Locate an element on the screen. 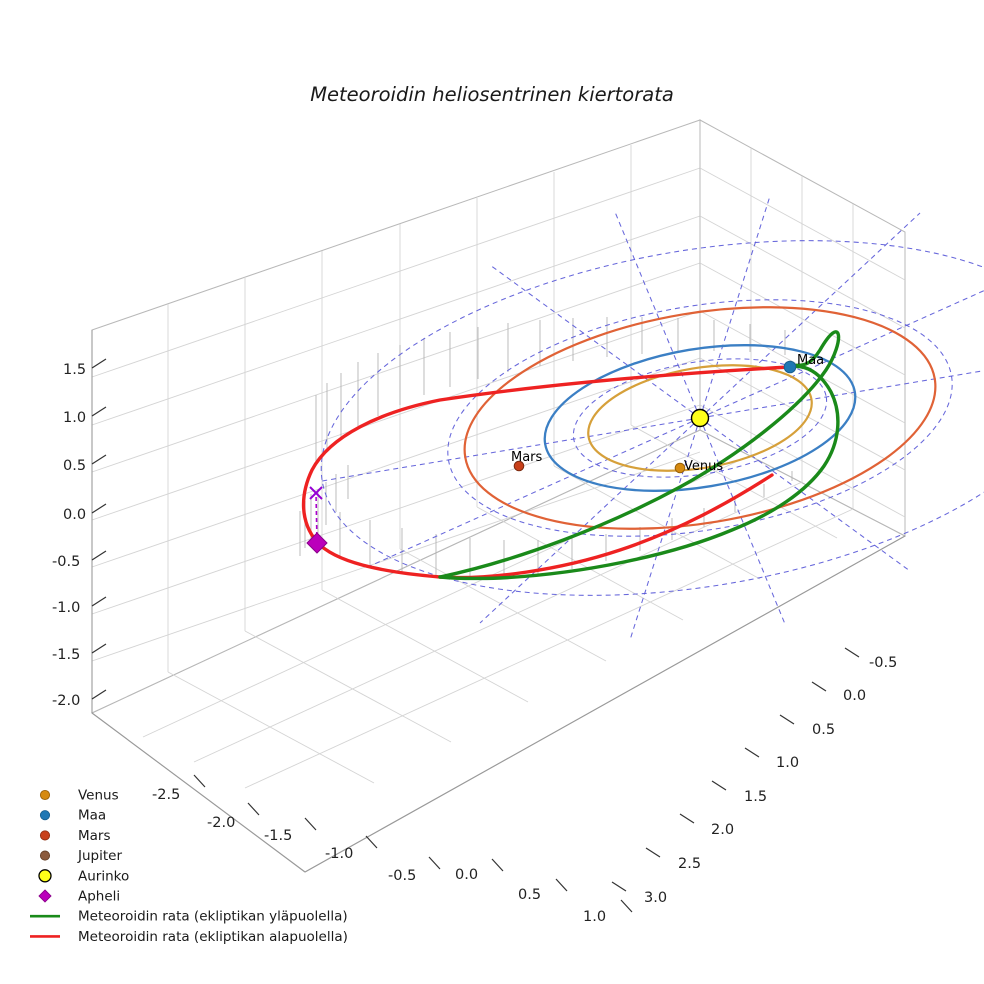 Image resolution: width=984 pixels, height=984 pixels. venus-orbit is located at coordinates (700, 418).